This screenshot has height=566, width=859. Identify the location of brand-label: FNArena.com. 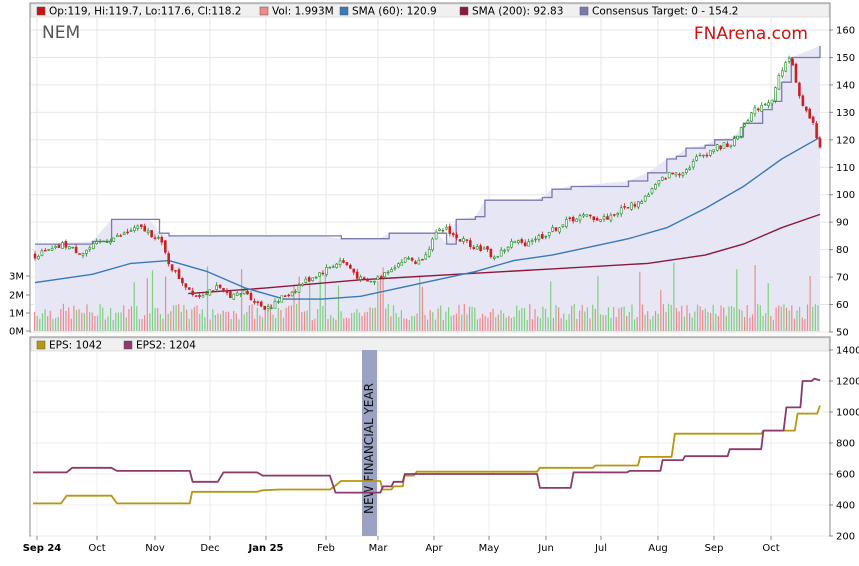
(751, 34).